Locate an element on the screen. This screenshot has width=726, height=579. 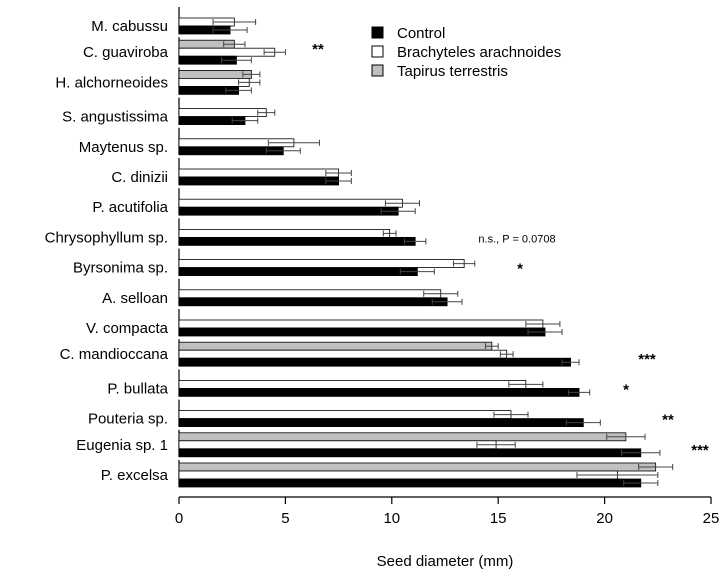
category-label: S. angustissima is located at coordinates (115, 117).